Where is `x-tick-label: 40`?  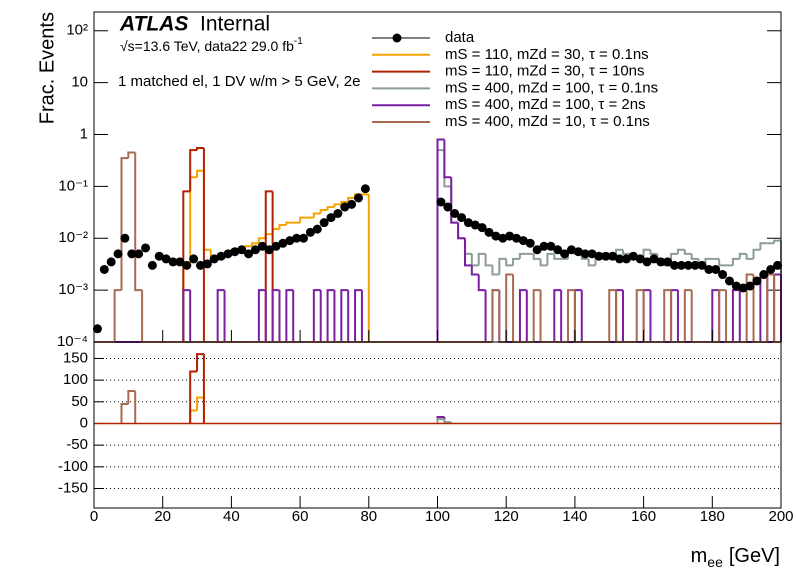
x-tick-label: 40 is located at coordinates (231, 516).